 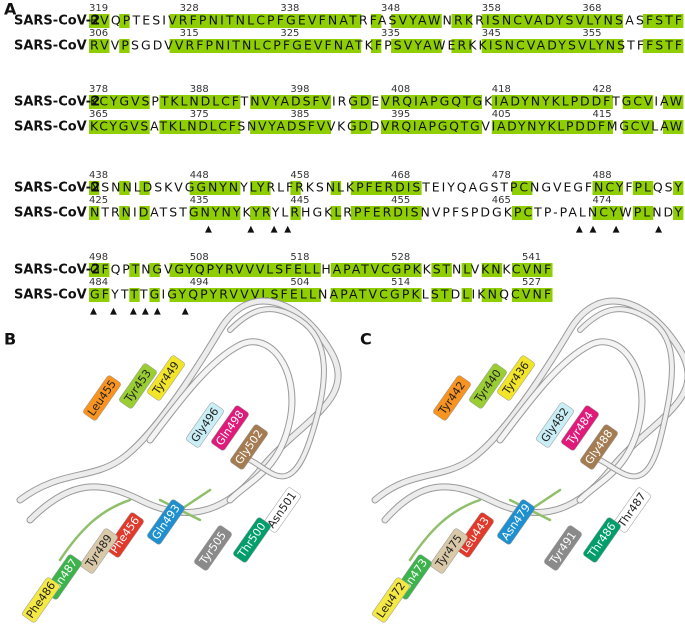 I want to click on residue-number: 418, so click(x=501, y=89).